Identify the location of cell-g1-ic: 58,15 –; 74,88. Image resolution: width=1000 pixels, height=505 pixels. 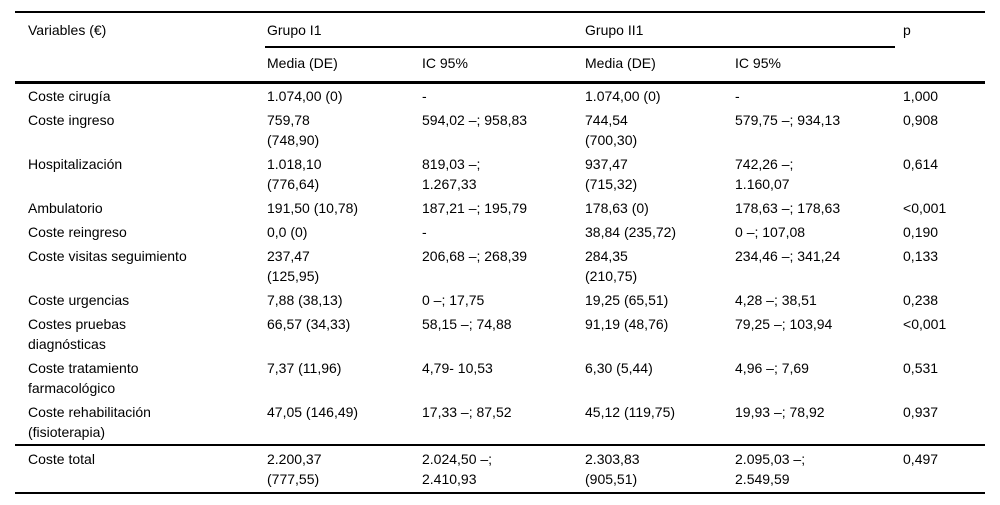
(467, 324).